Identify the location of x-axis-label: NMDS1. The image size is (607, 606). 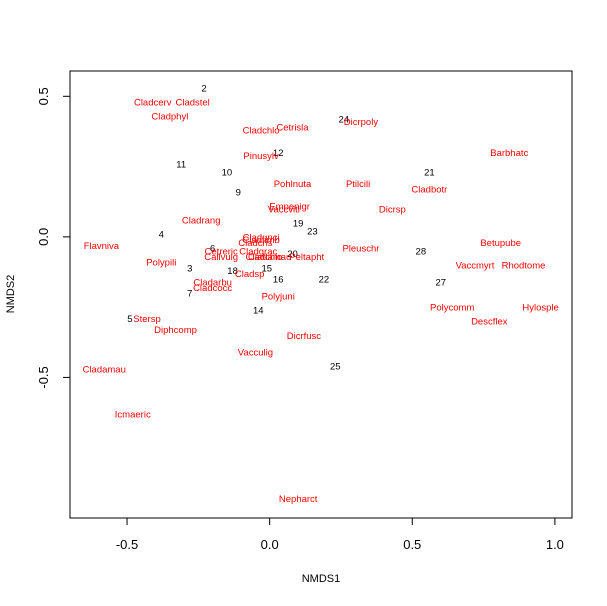
(321, 579).